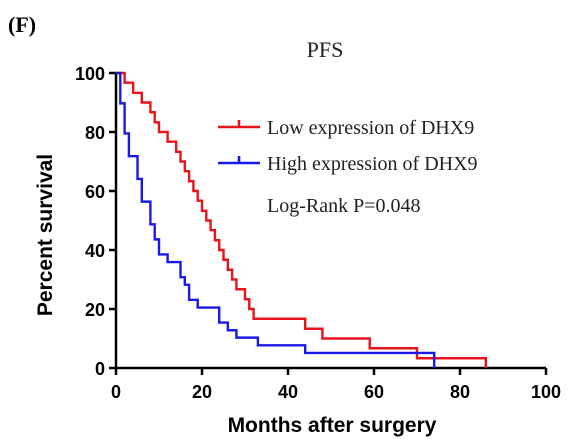 Image resolution: width=582 pixels, height=439 pixels. Describe the element at coordinates (116, 392) in the screenshot. I see `x-tick-label: 0` at that location.